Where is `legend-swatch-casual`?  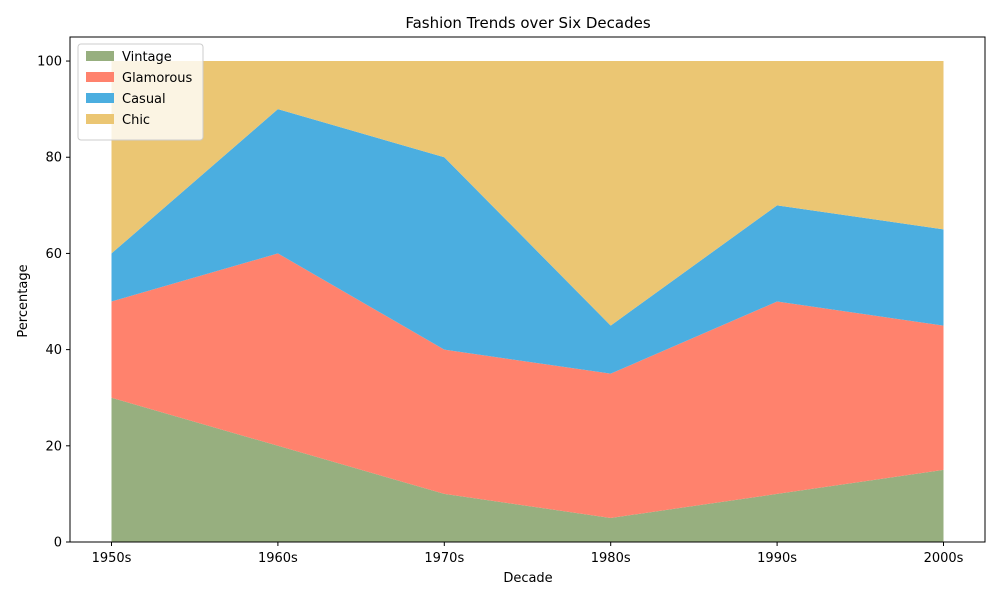 legend-swatch-casual is located at coordinates (100, 98).